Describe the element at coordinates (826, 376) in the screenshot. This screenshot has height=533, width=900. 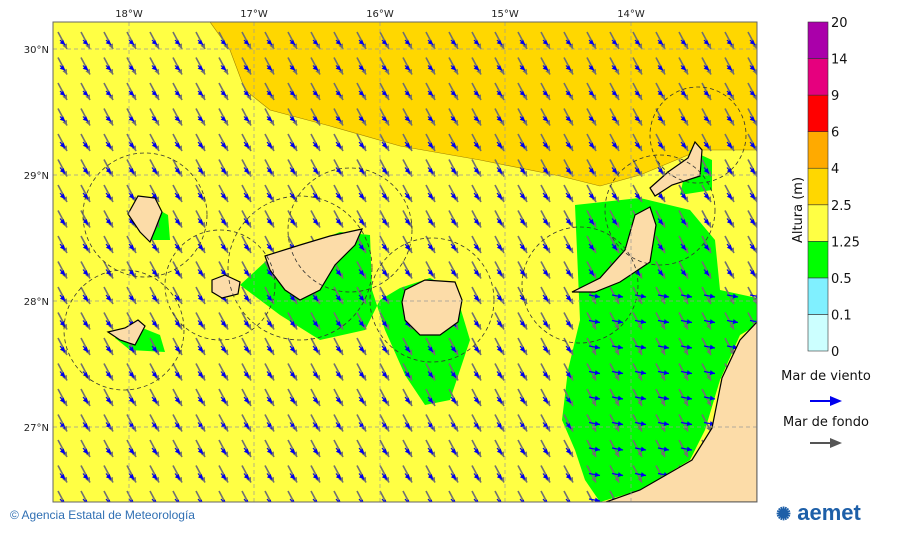
I see `wind-sea-label: Mar de viento` at that location.